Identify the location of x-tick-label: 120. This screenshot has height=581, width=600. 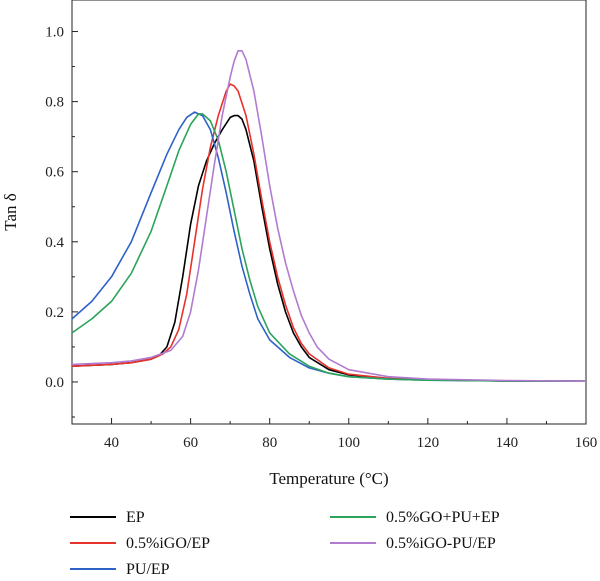
(428, 443).